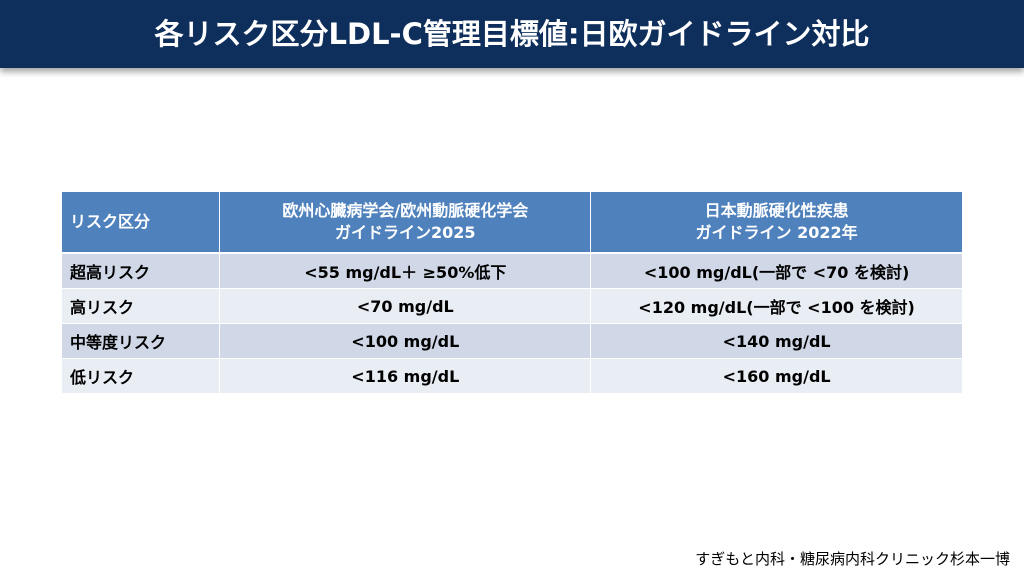  Describe the element at coordinates (141, 306) in the screenshot. I see `table-cell: 高リスク` at that location.